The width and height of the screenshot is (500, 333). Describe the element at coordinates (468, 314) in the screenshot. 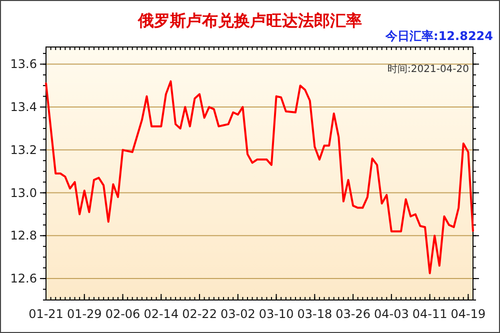

I see `x-tick-label: 04-19` at that location.